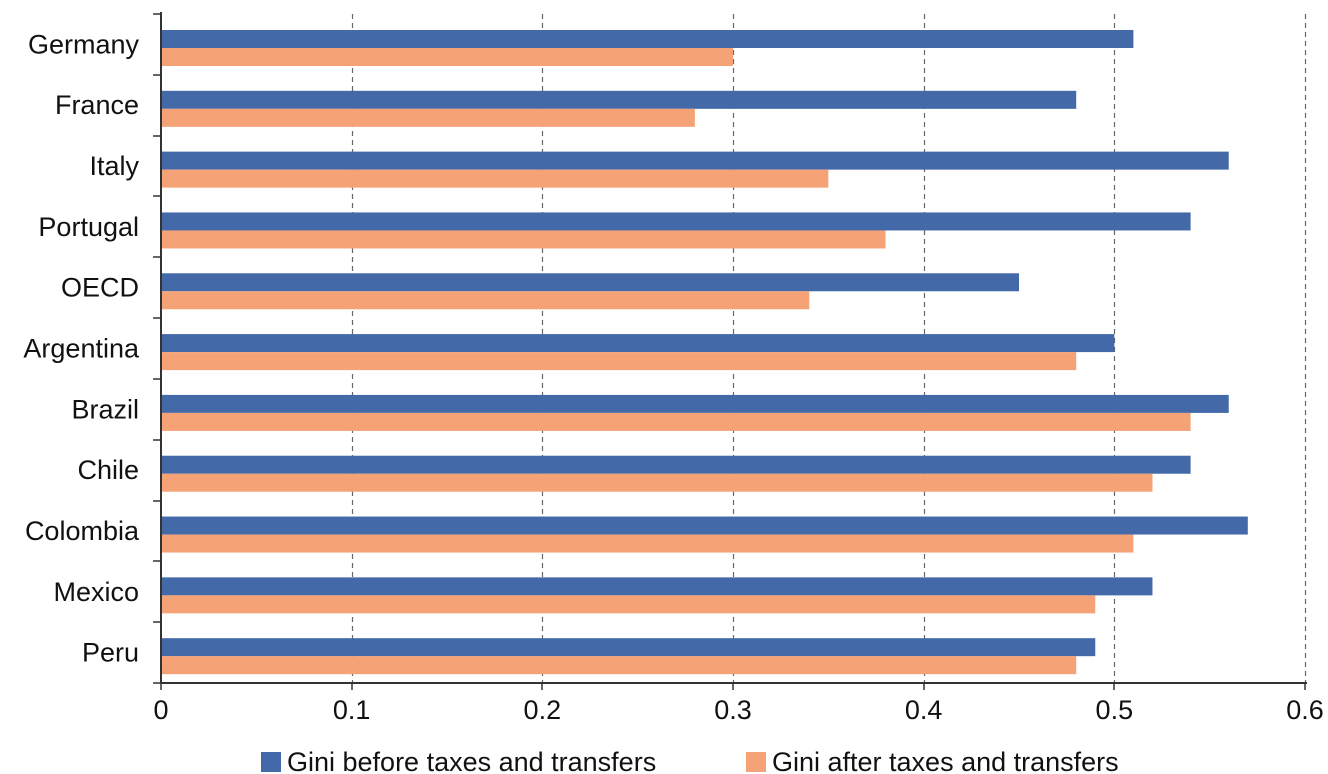 This screenshot has height=774, width=1328. I want to click on x-tick-label-0.5: 0.5, so click(1115, 710).